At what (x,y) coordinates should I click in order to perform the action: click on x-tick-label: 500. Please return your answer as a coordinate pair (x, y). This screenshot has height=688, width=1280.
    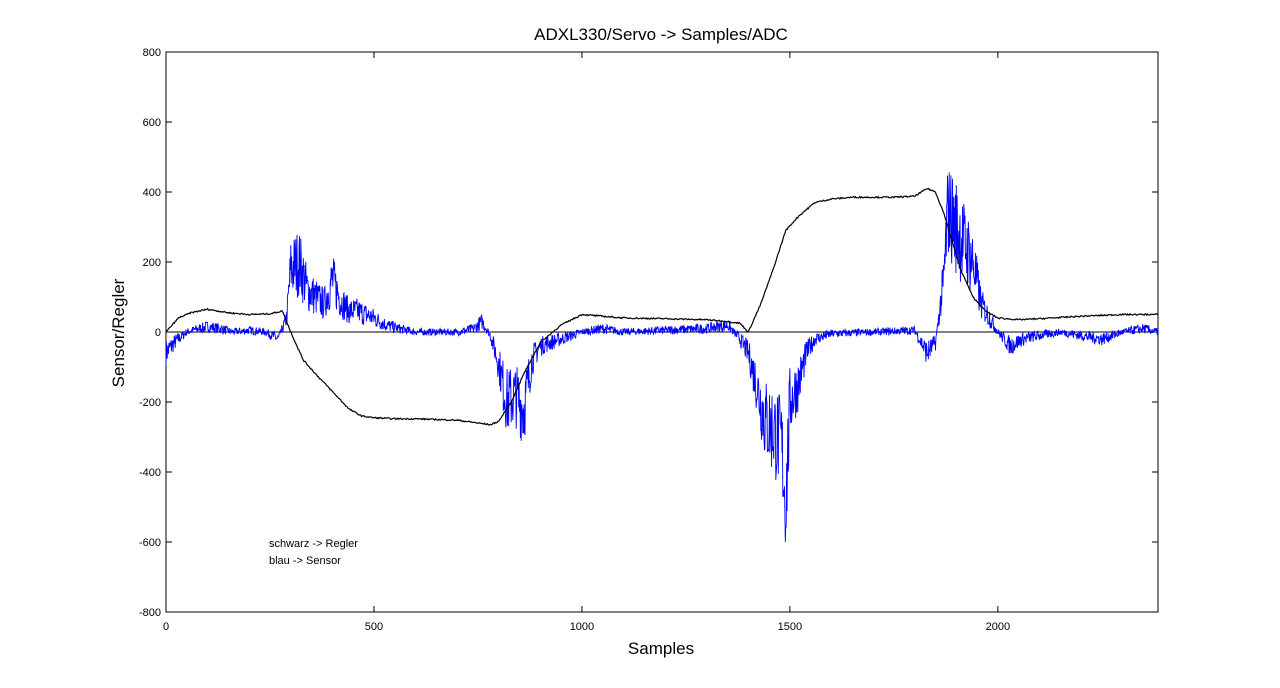
    Looking at the image, I should click on (374, 627).